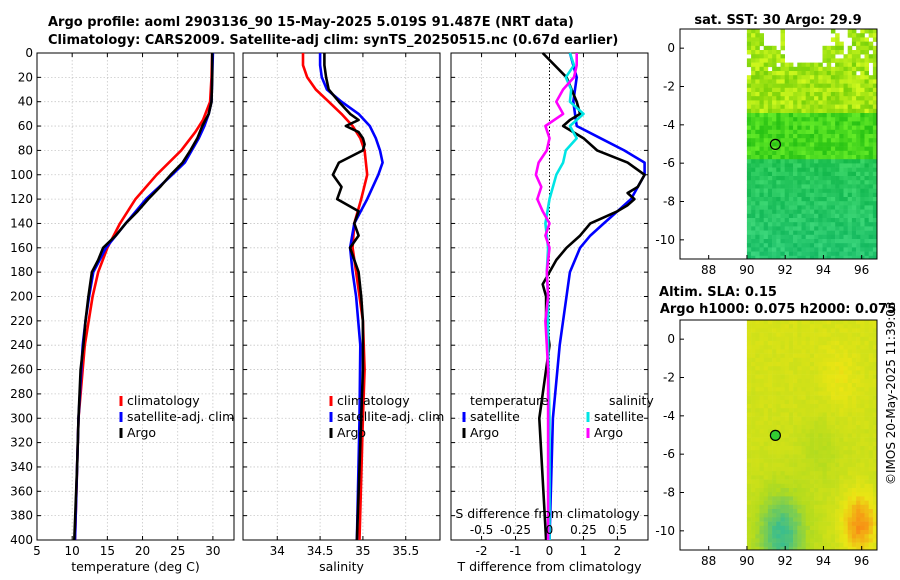  I want to click on y-tick-label: 120, so click(21, 199).